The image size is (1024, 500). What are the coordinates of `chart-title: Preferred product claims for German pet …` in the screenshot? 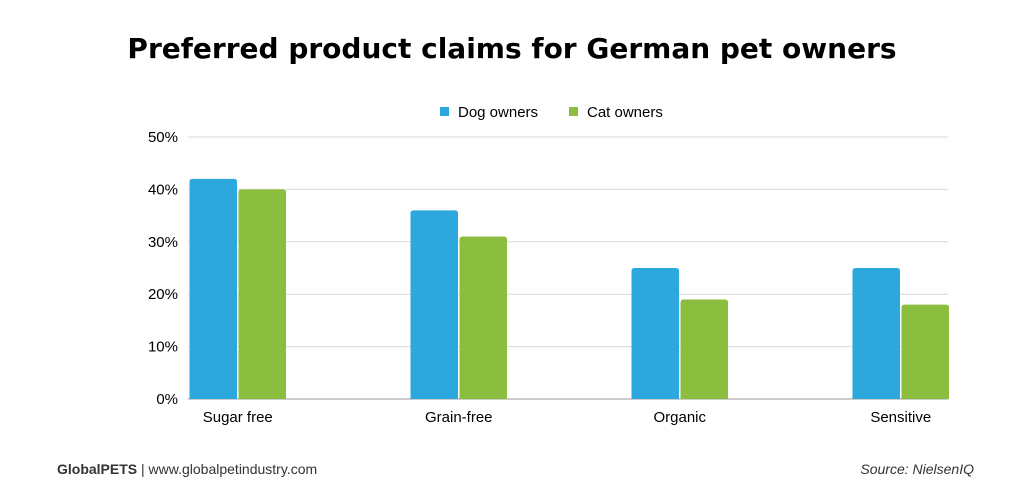 It's located at (512, 48).